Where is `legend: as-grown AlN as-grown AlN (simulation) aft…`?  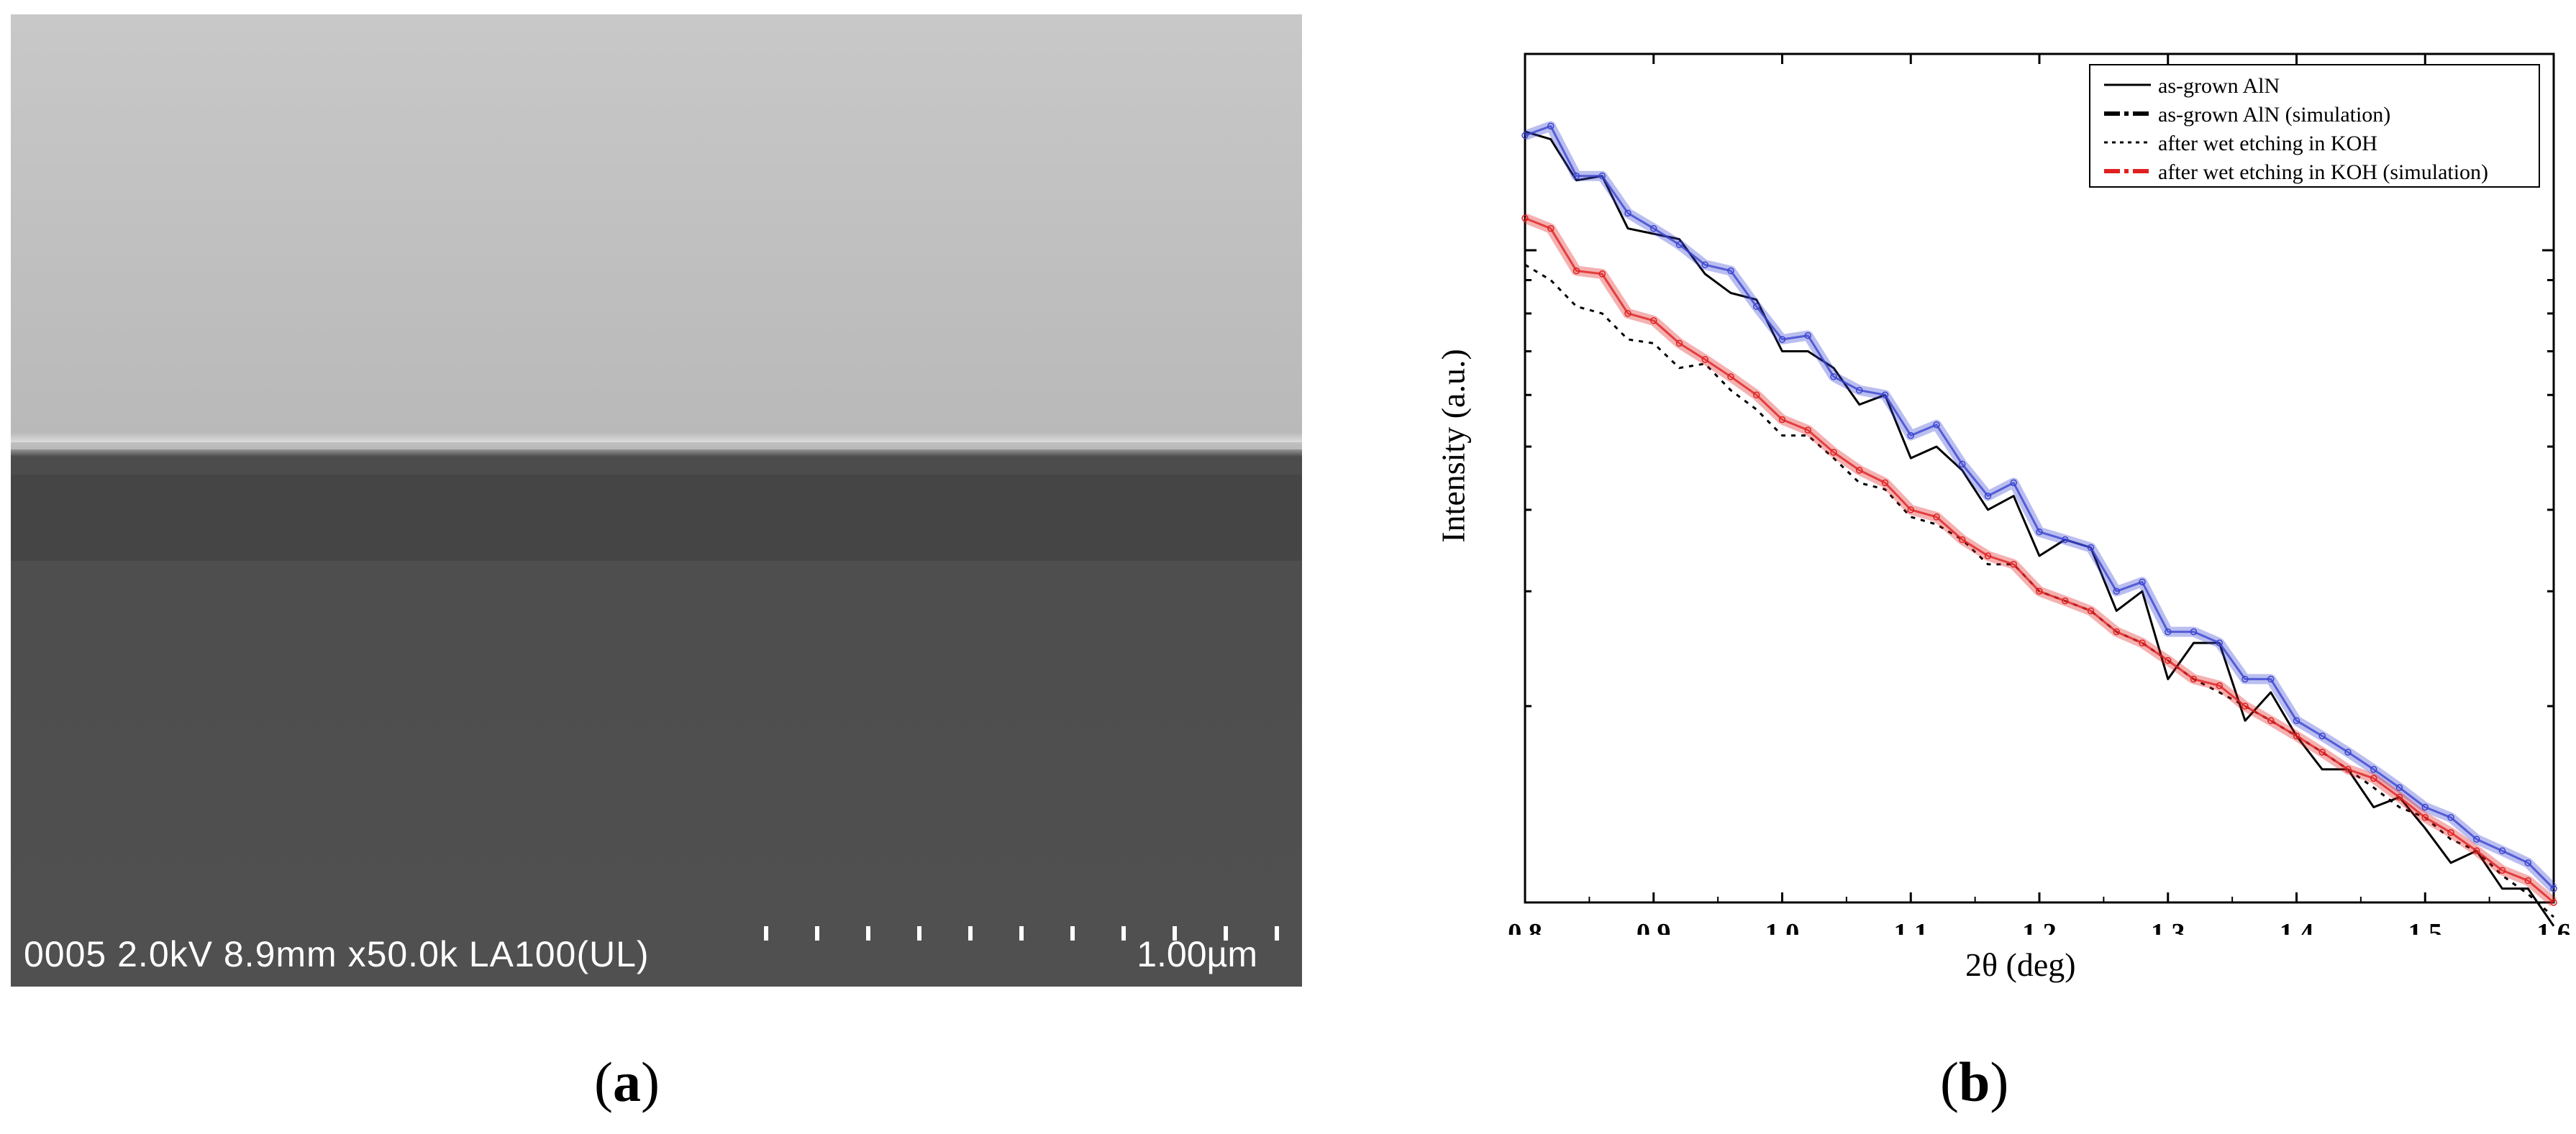
legend: as-grown AlN as-grown AlN (simulation) aft… is located at coordinates (2314, 126).